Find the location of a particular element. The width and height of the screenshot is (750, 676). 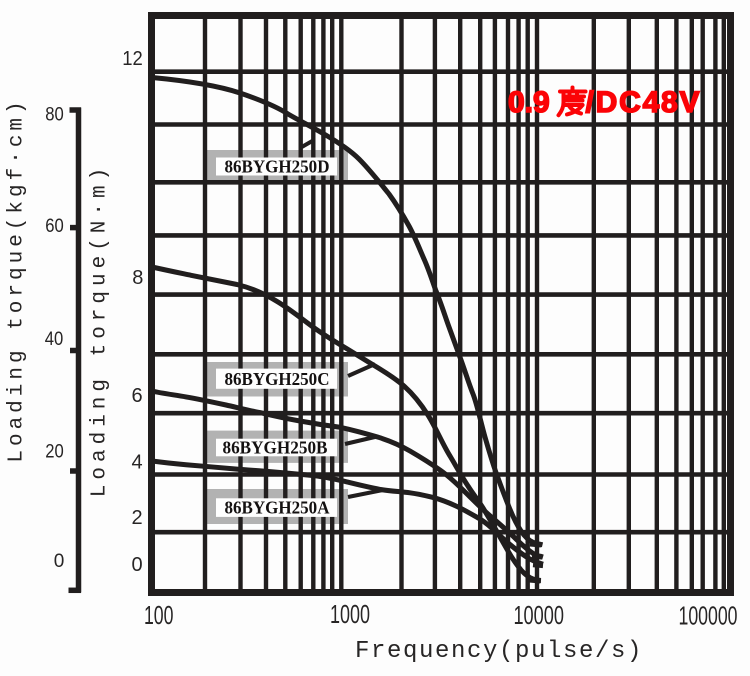

svg-text: 100000 is located at coordinates (708, 615).